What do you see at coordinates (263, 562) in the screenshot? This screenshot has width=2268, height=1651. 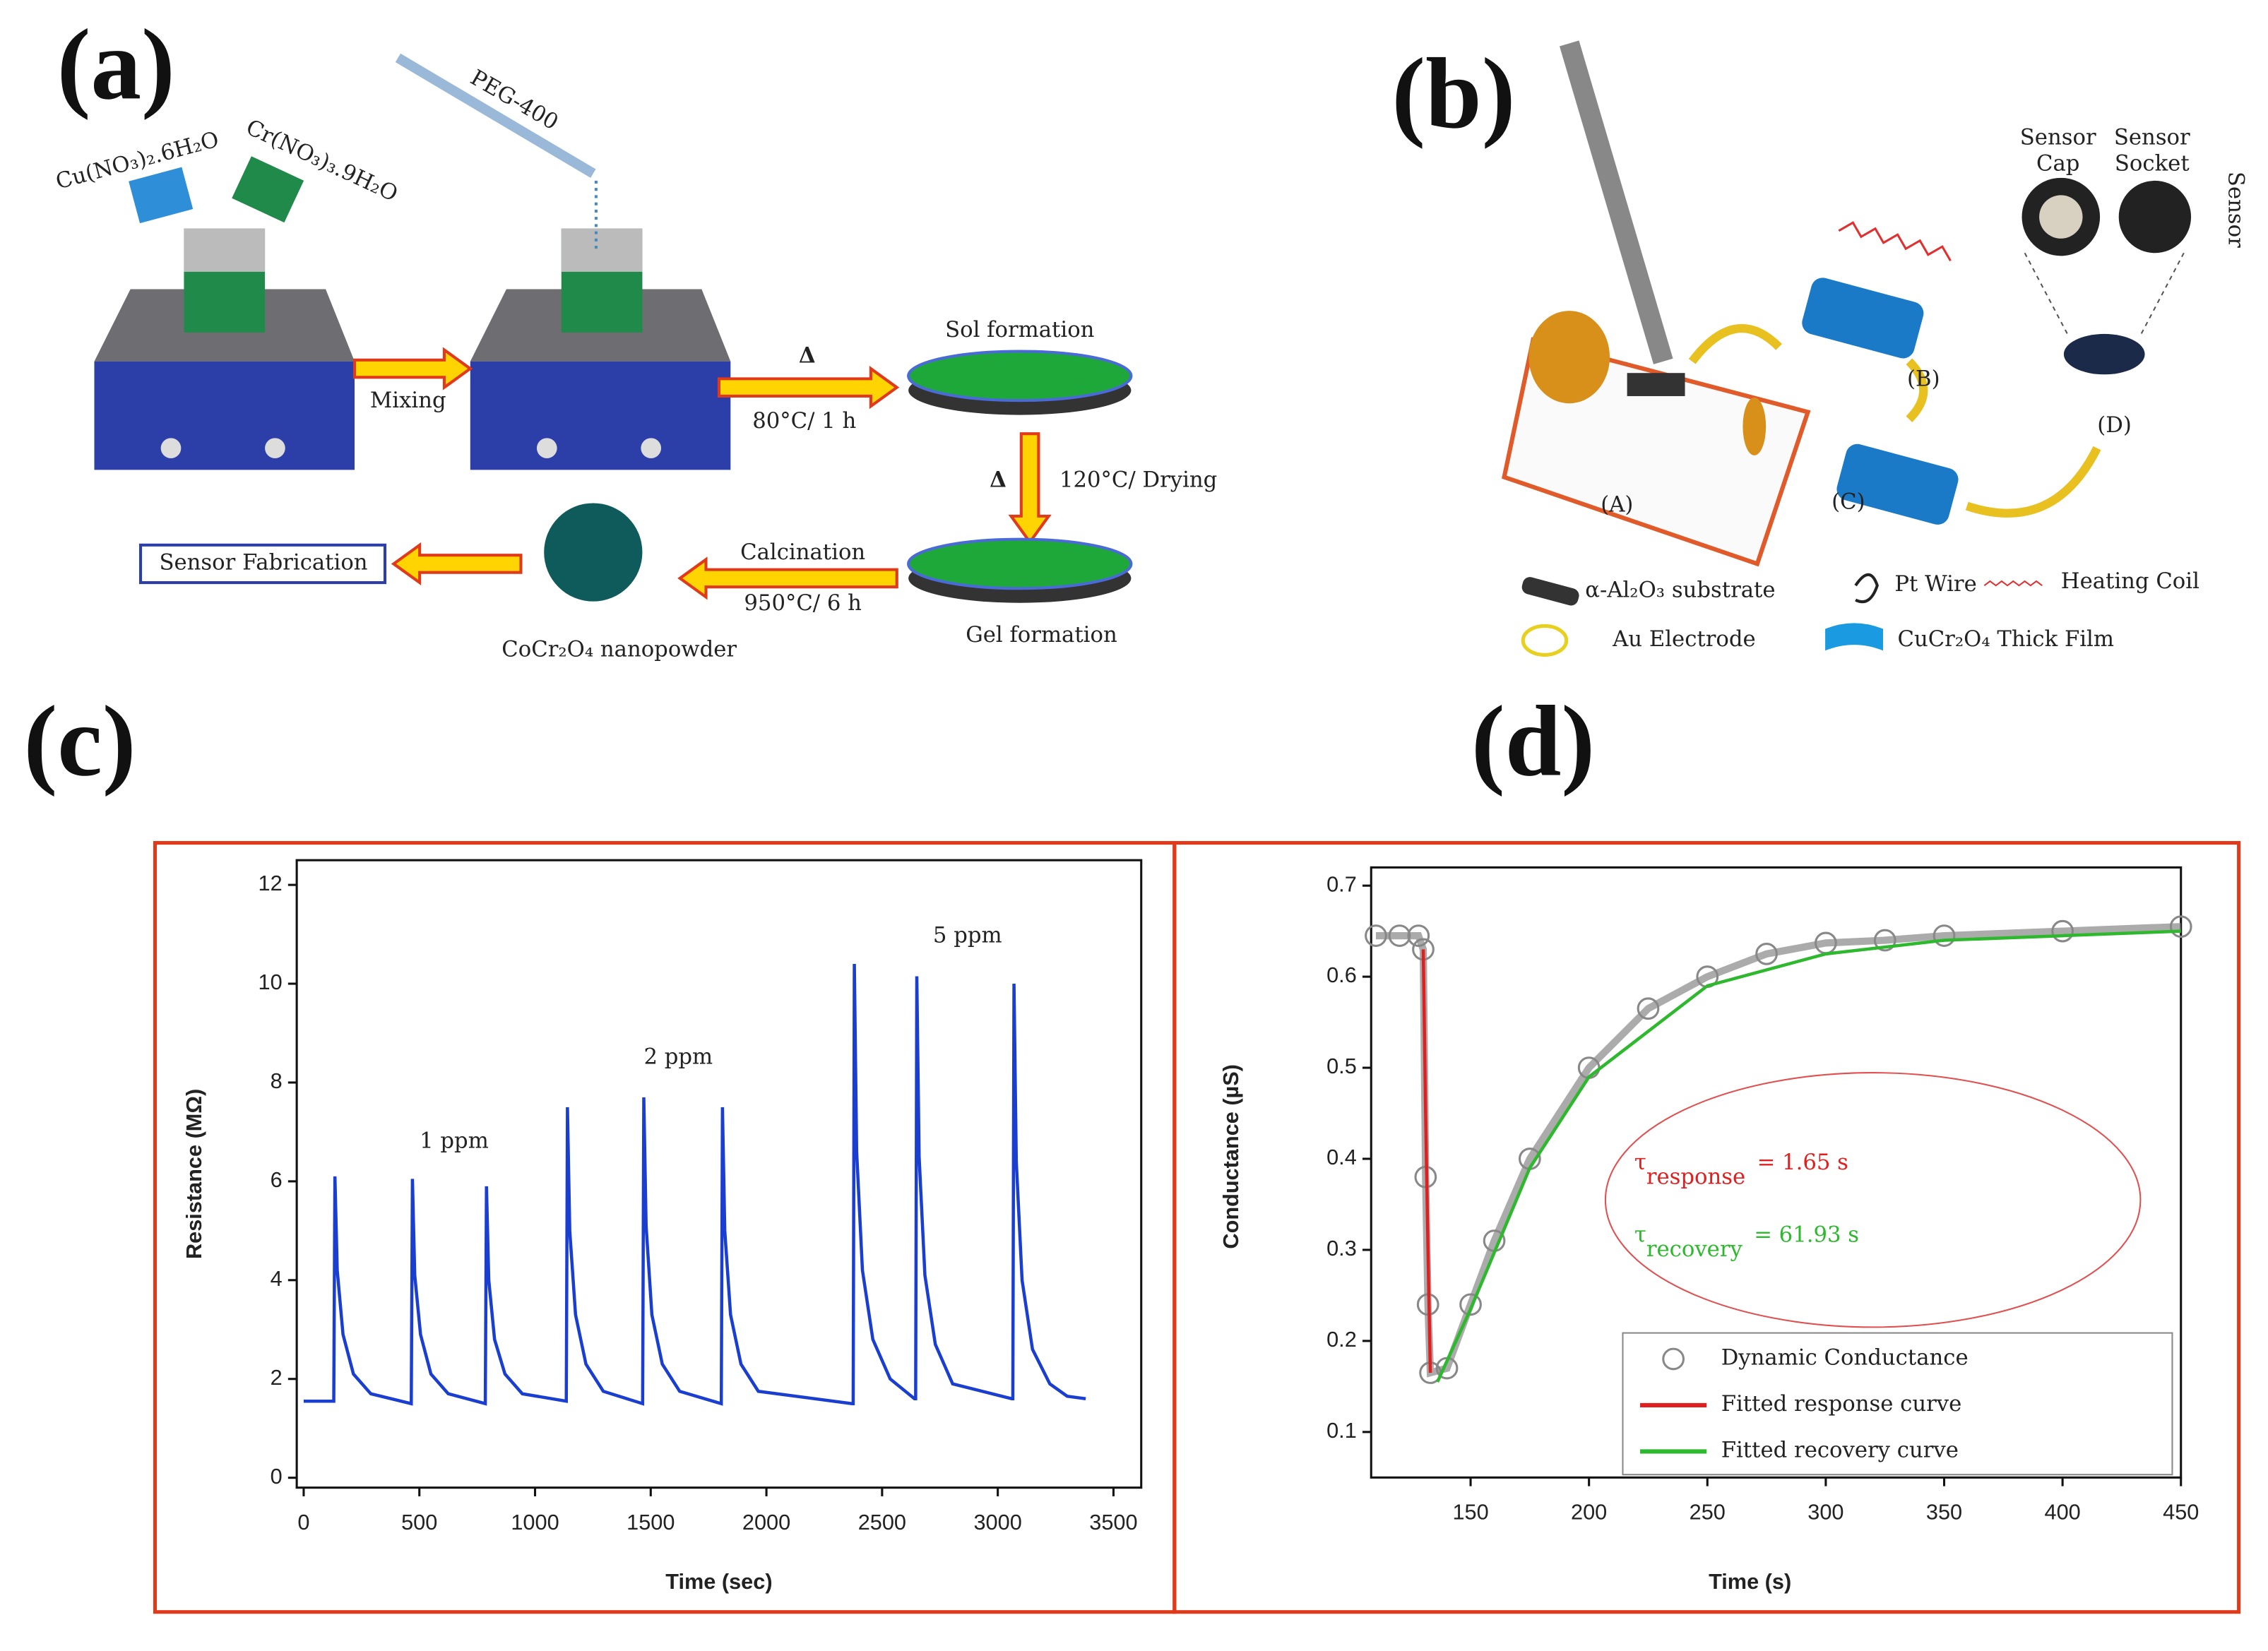 I see `step-label: Sensor Fabrication` at bounding box center [263, 562].